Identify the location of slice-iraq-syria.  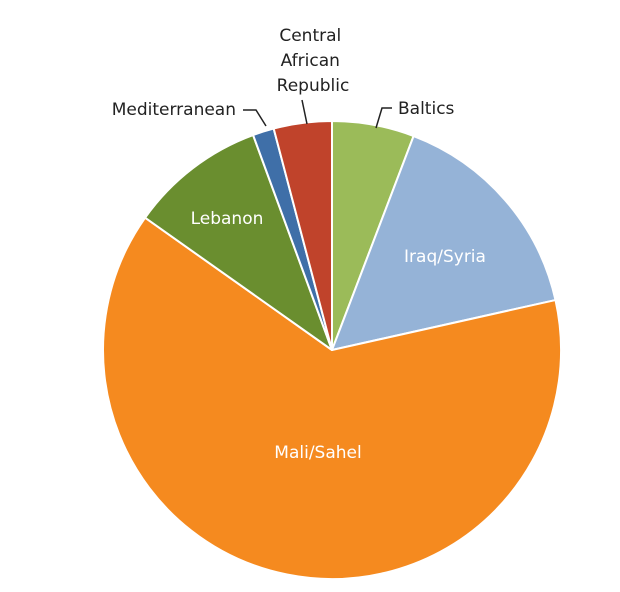
(444, 243).